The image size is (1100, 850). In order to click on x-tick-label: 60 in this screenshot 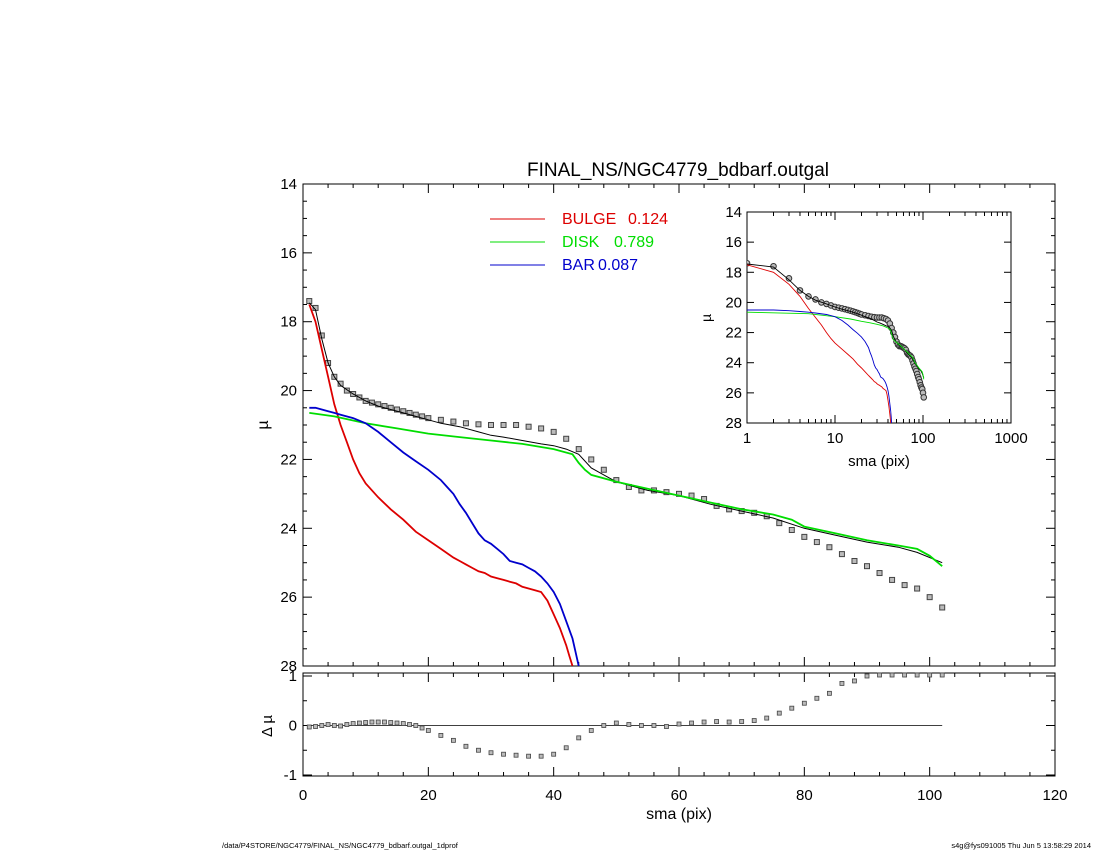, I will do `click(679, 795)`.